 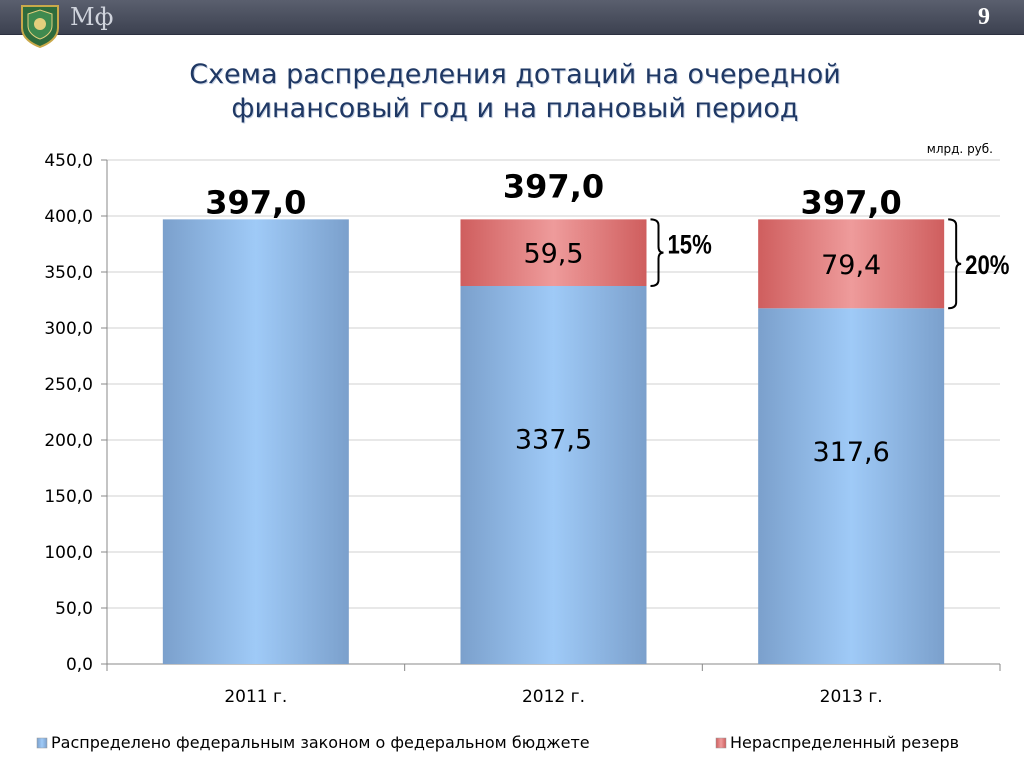 I want to click on brace-percent-label: 15%, so click(x=690, y=245).